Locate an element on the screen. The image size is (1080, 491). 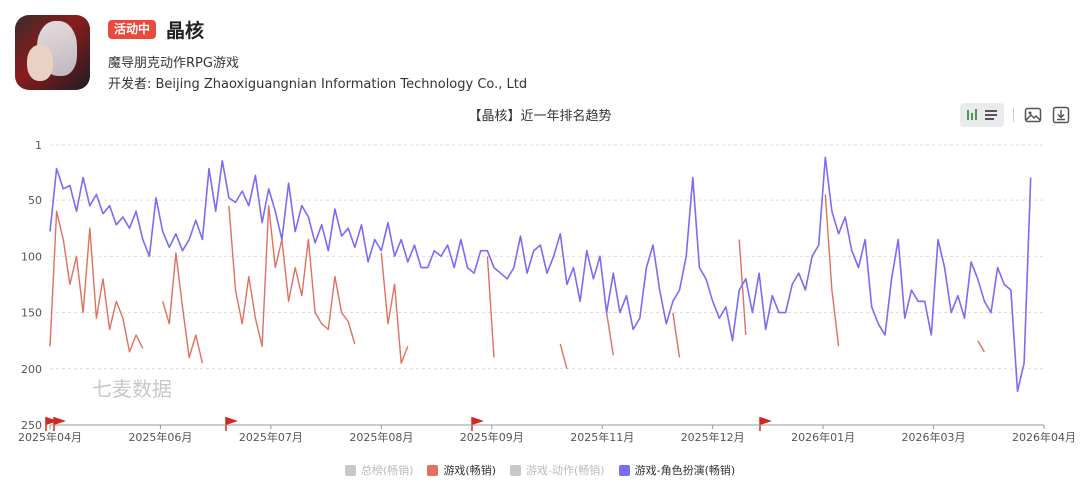
x-tick-label: 2025年08月 is located at coordinates (381, 437).